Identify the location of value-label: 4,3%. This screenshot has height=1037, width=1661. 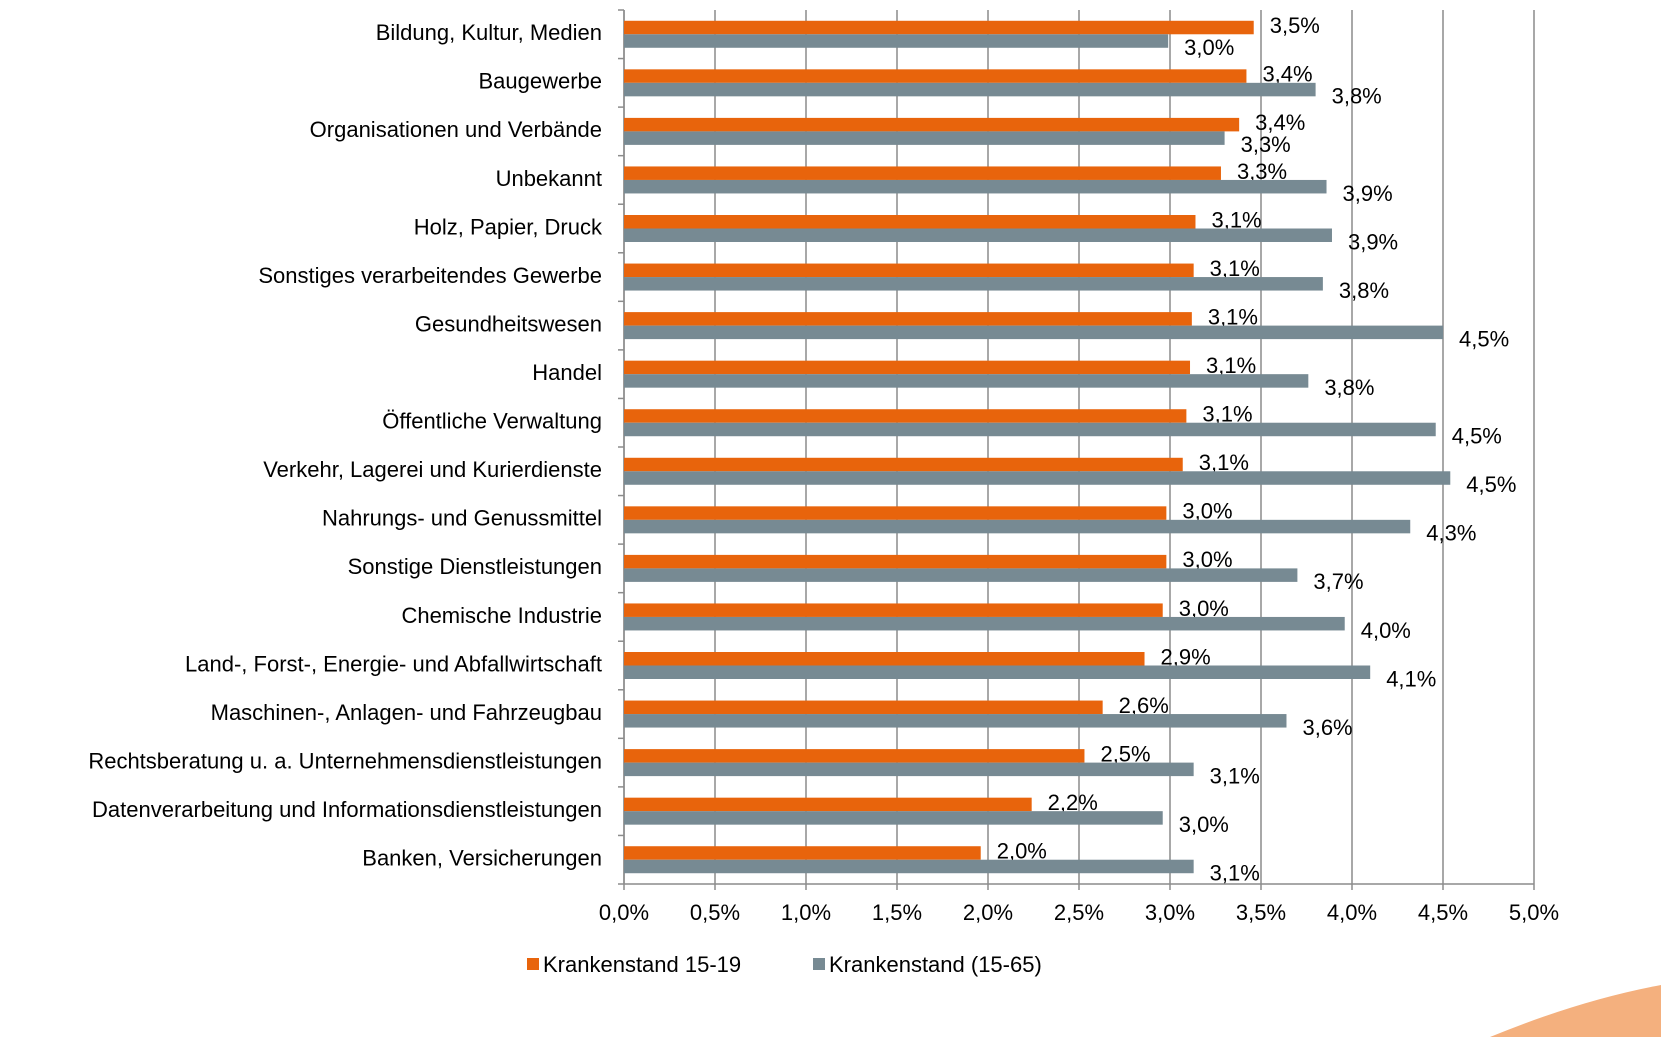
(1451, 533).